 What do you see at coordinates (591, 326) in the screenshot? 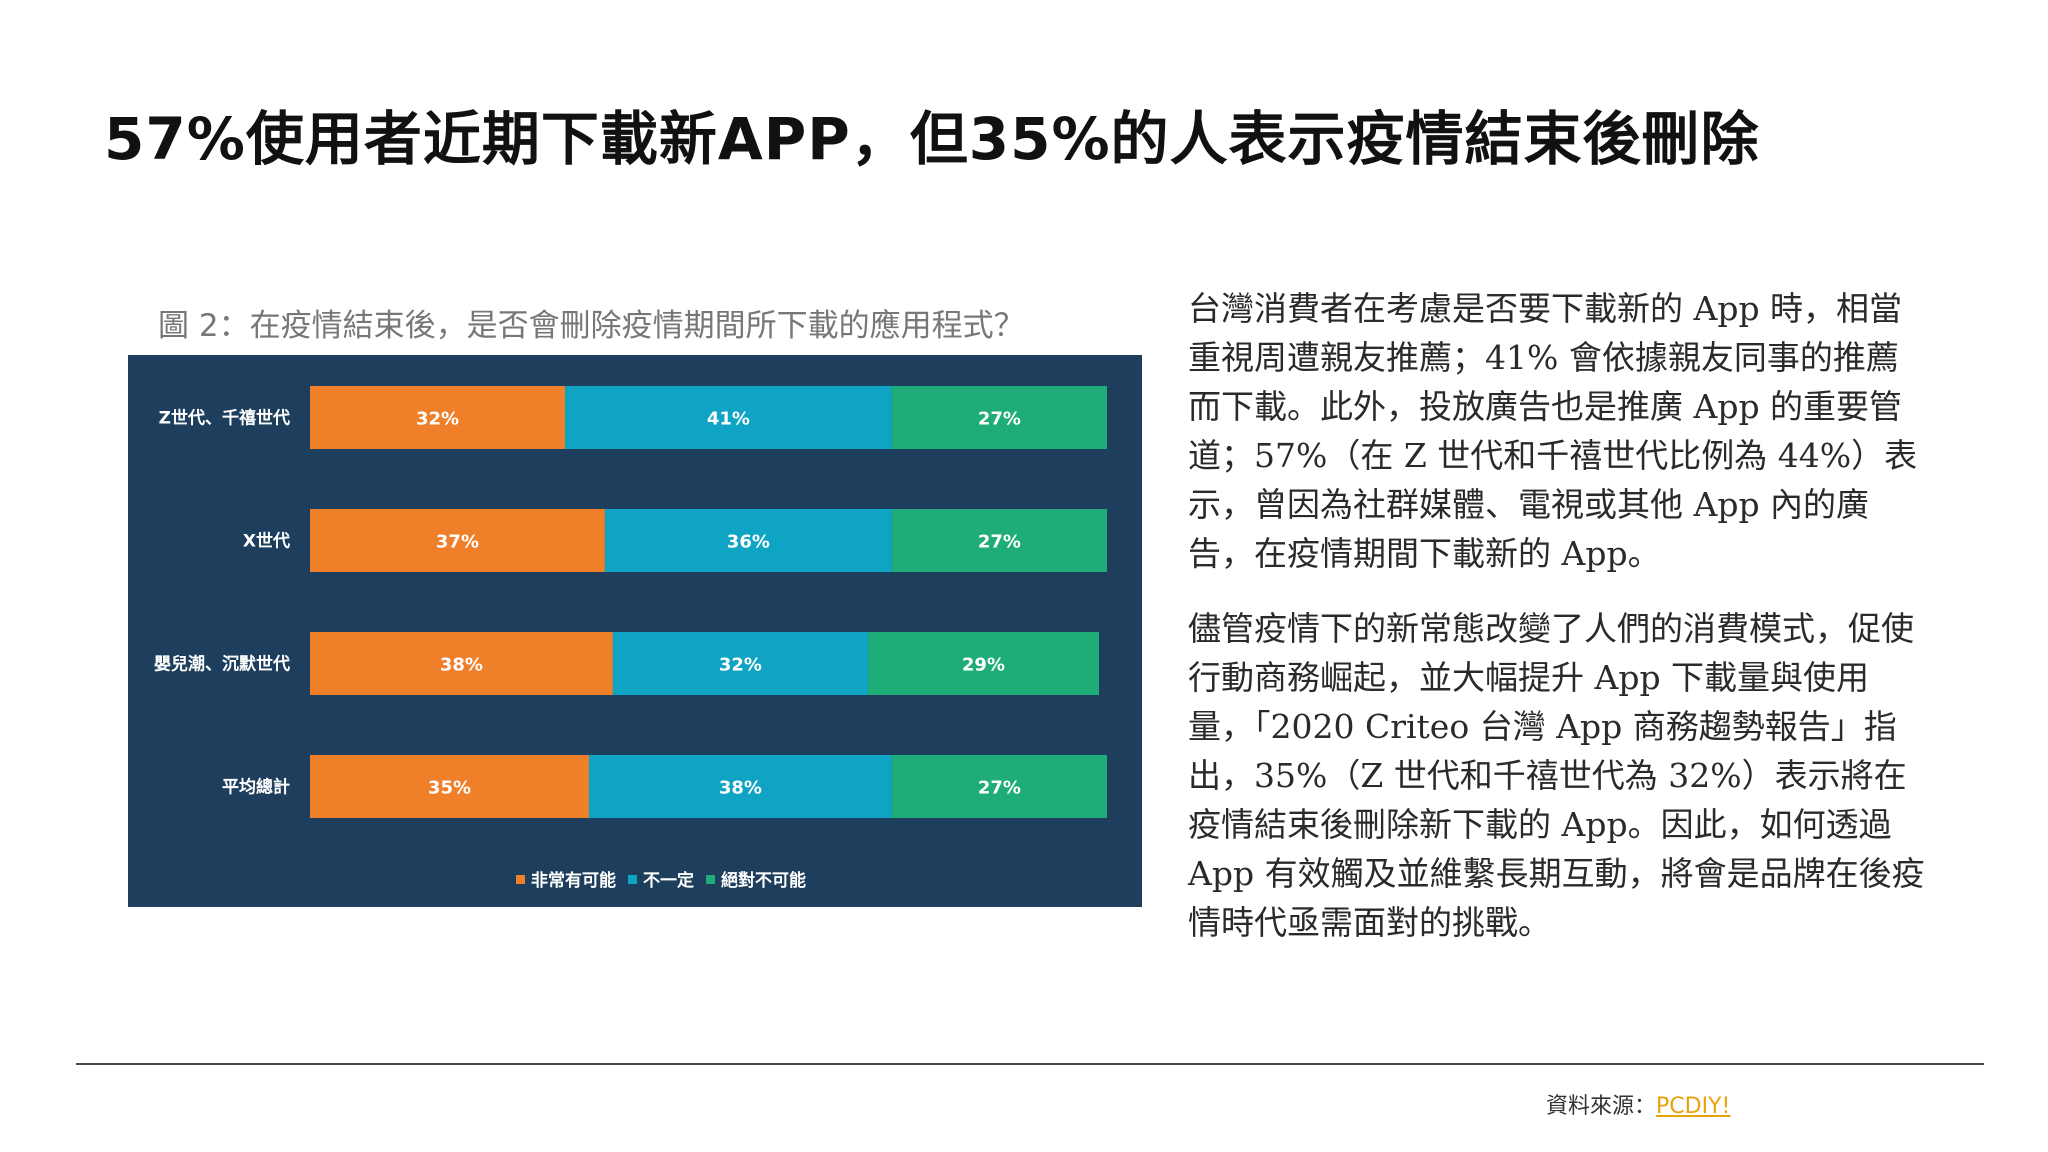
I see `chart-title: 圖 2：在疫情結束後，是否會刪除疫情期間所下載的應用程式？` at bounding box center [591, 326].